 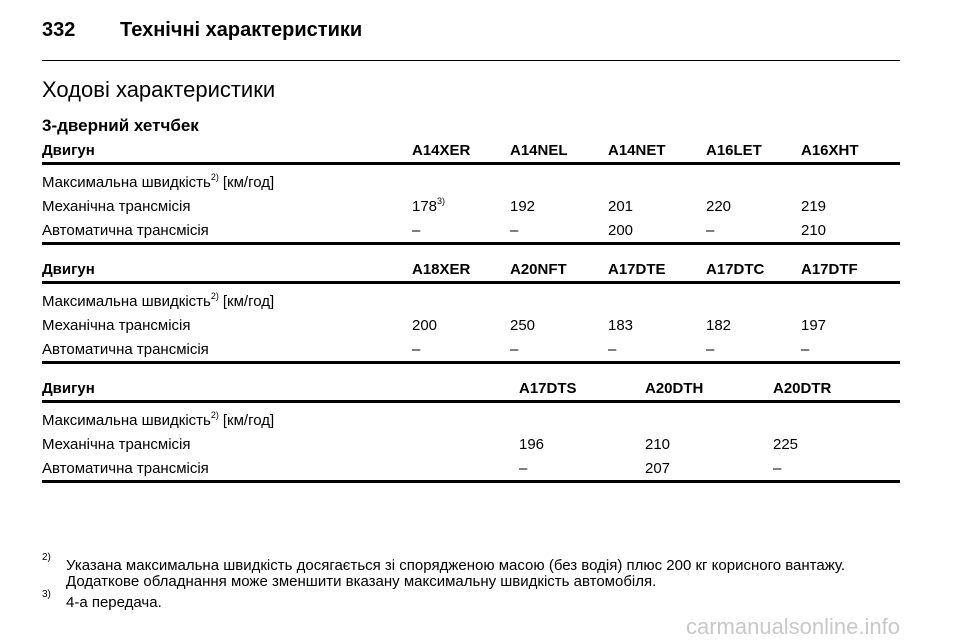 I want to click on footnote-mark: 2), so click(x=46, y=557).